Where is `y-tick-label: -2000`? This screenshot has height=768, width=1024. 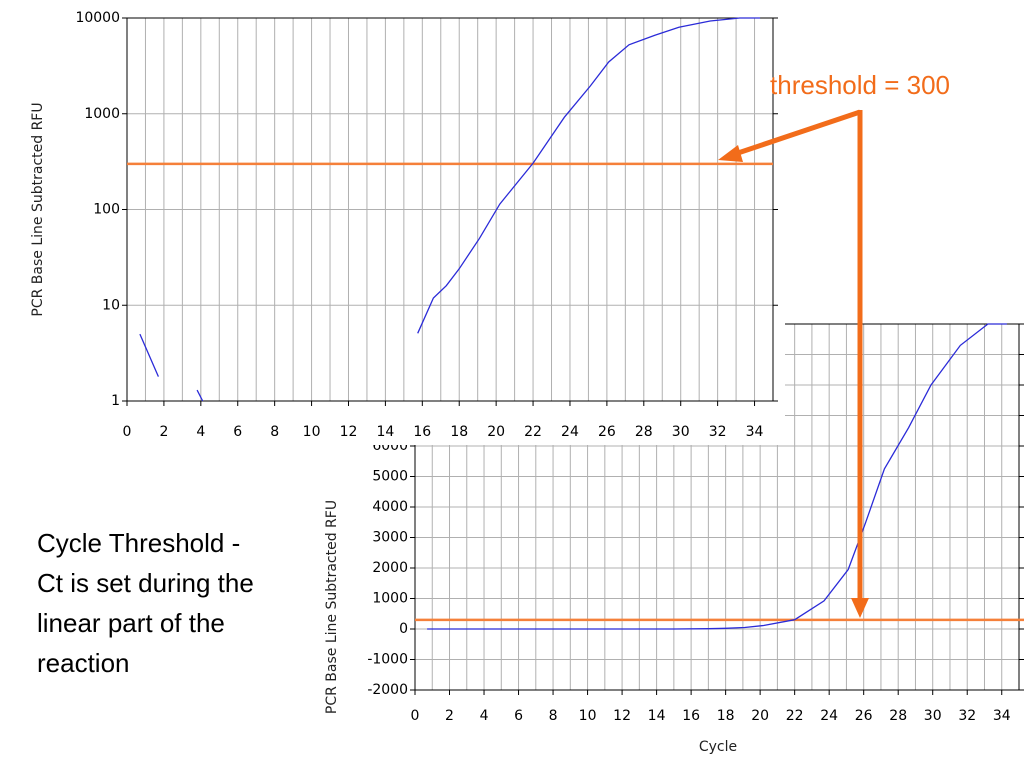 y-tick-label: -2000 is located at coordinates (387, 690).